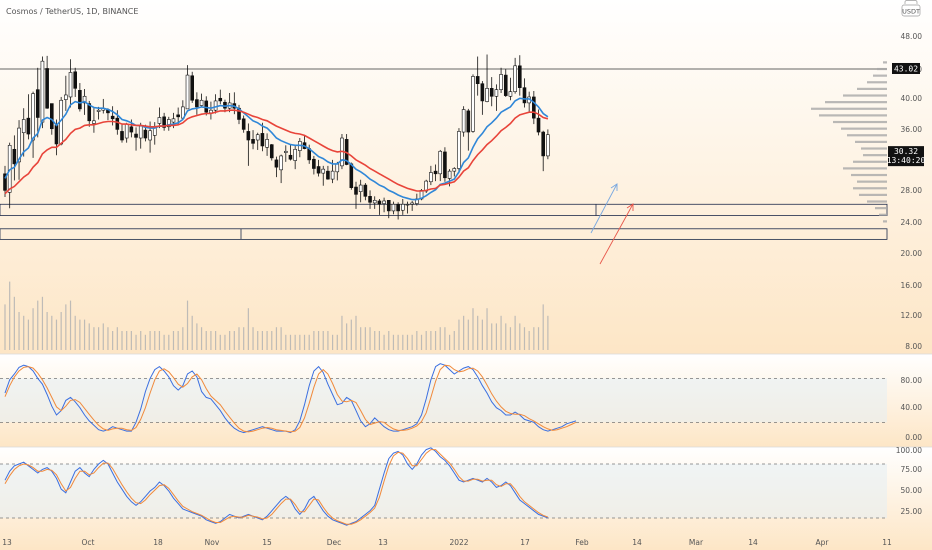 The image size is (932, 550). I want to click on forecast-arrow-blue-head, so click(614, 187).